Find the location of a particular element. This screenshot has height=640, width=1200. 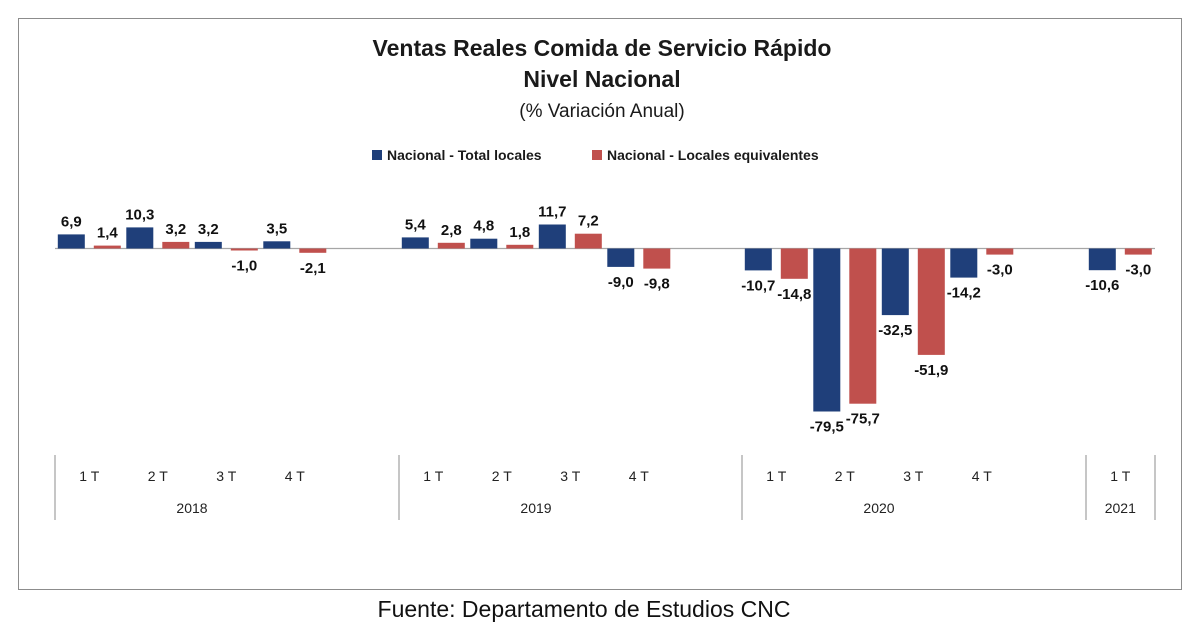

label-equivalentes-2018-q1: 1,4 is located at coordinates (108, 233).